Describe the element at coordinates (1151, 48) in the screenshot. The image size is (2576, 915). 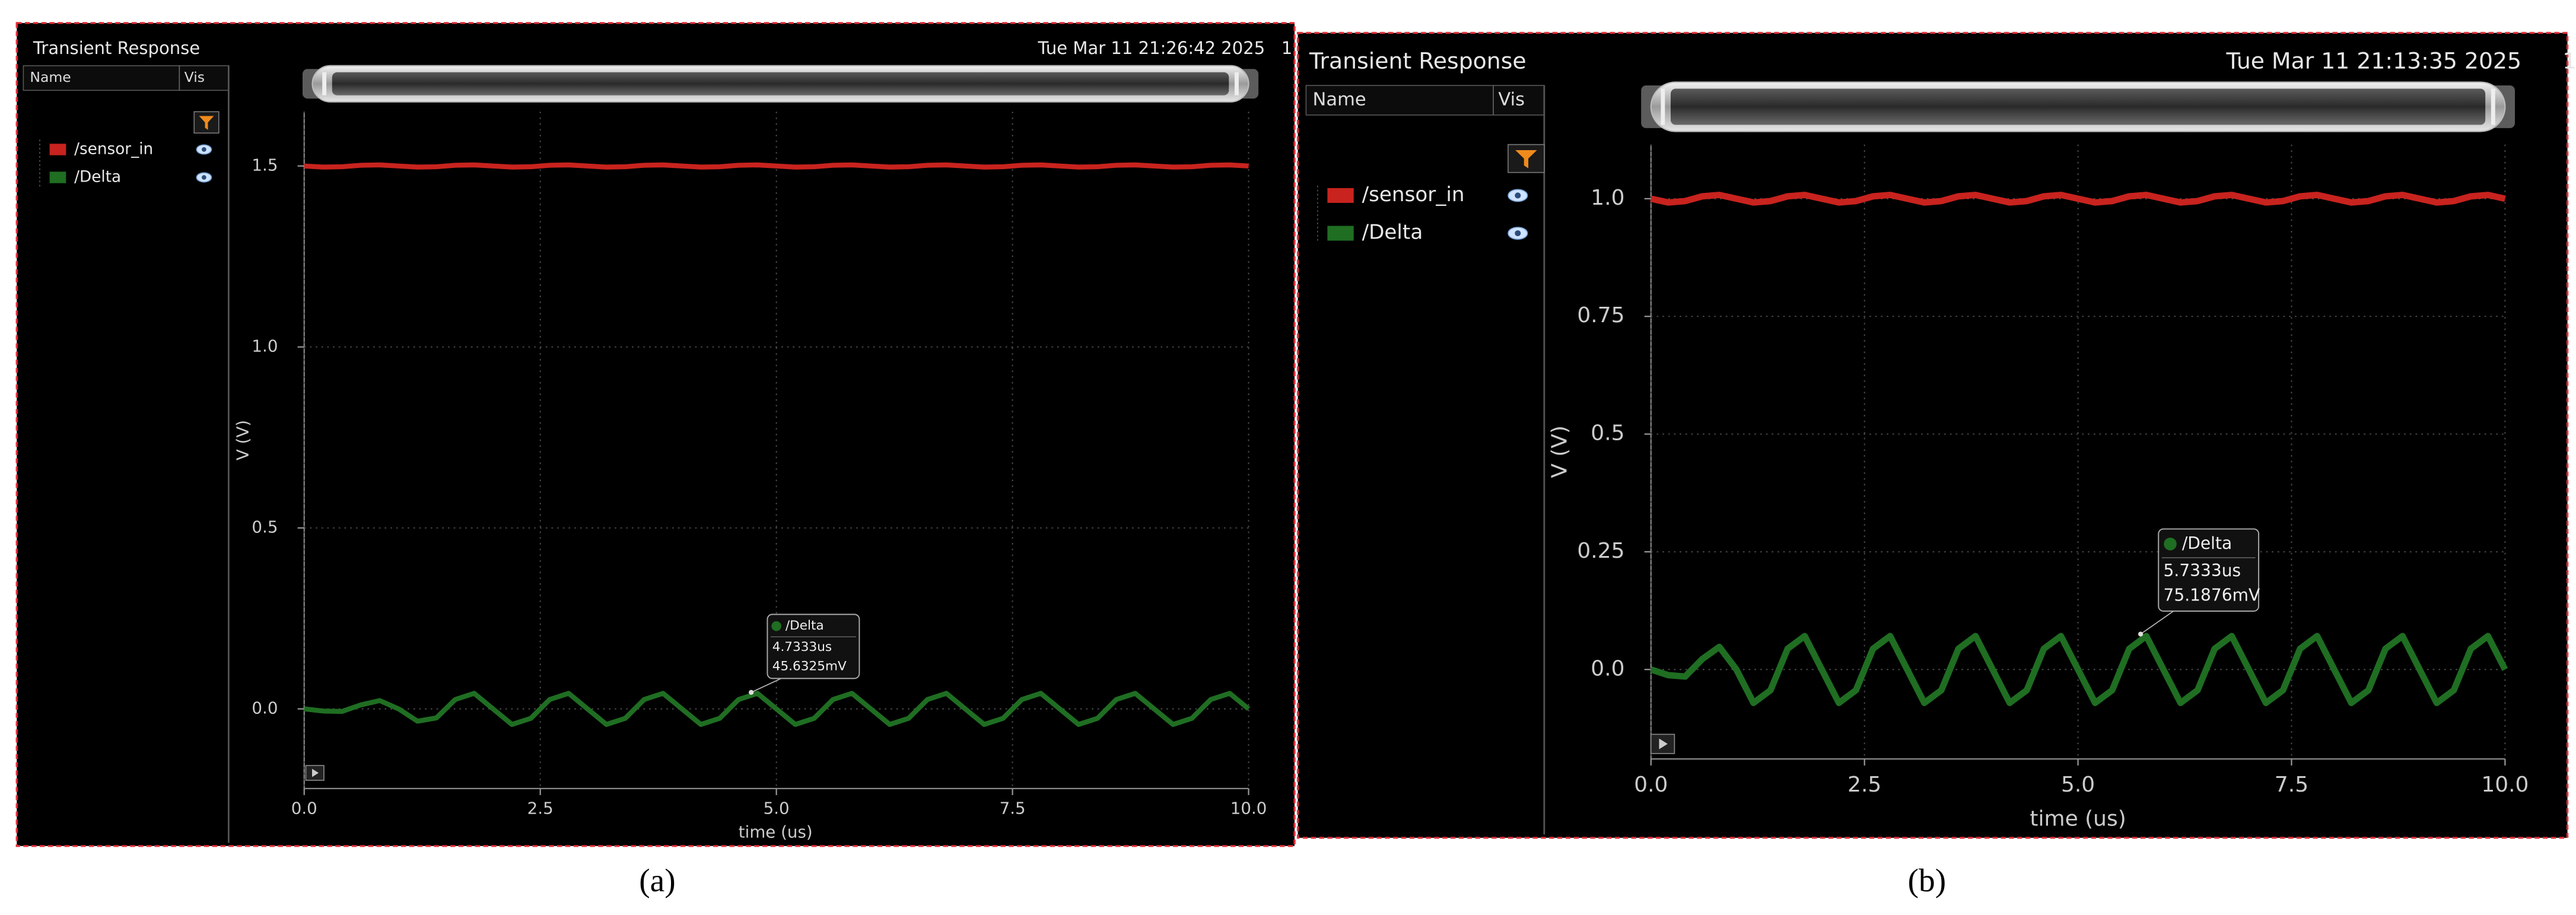
I see `timestamp: Tue Mar 11 21:26:42 2025` at that location.